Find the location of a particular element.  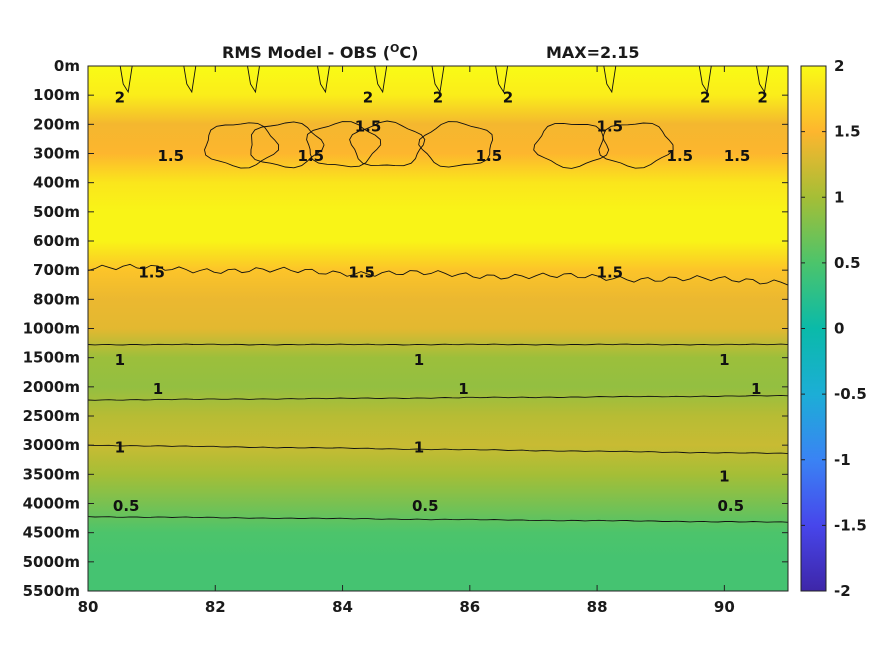

x-tick-label: 88 is located at coordinates (597, 607).